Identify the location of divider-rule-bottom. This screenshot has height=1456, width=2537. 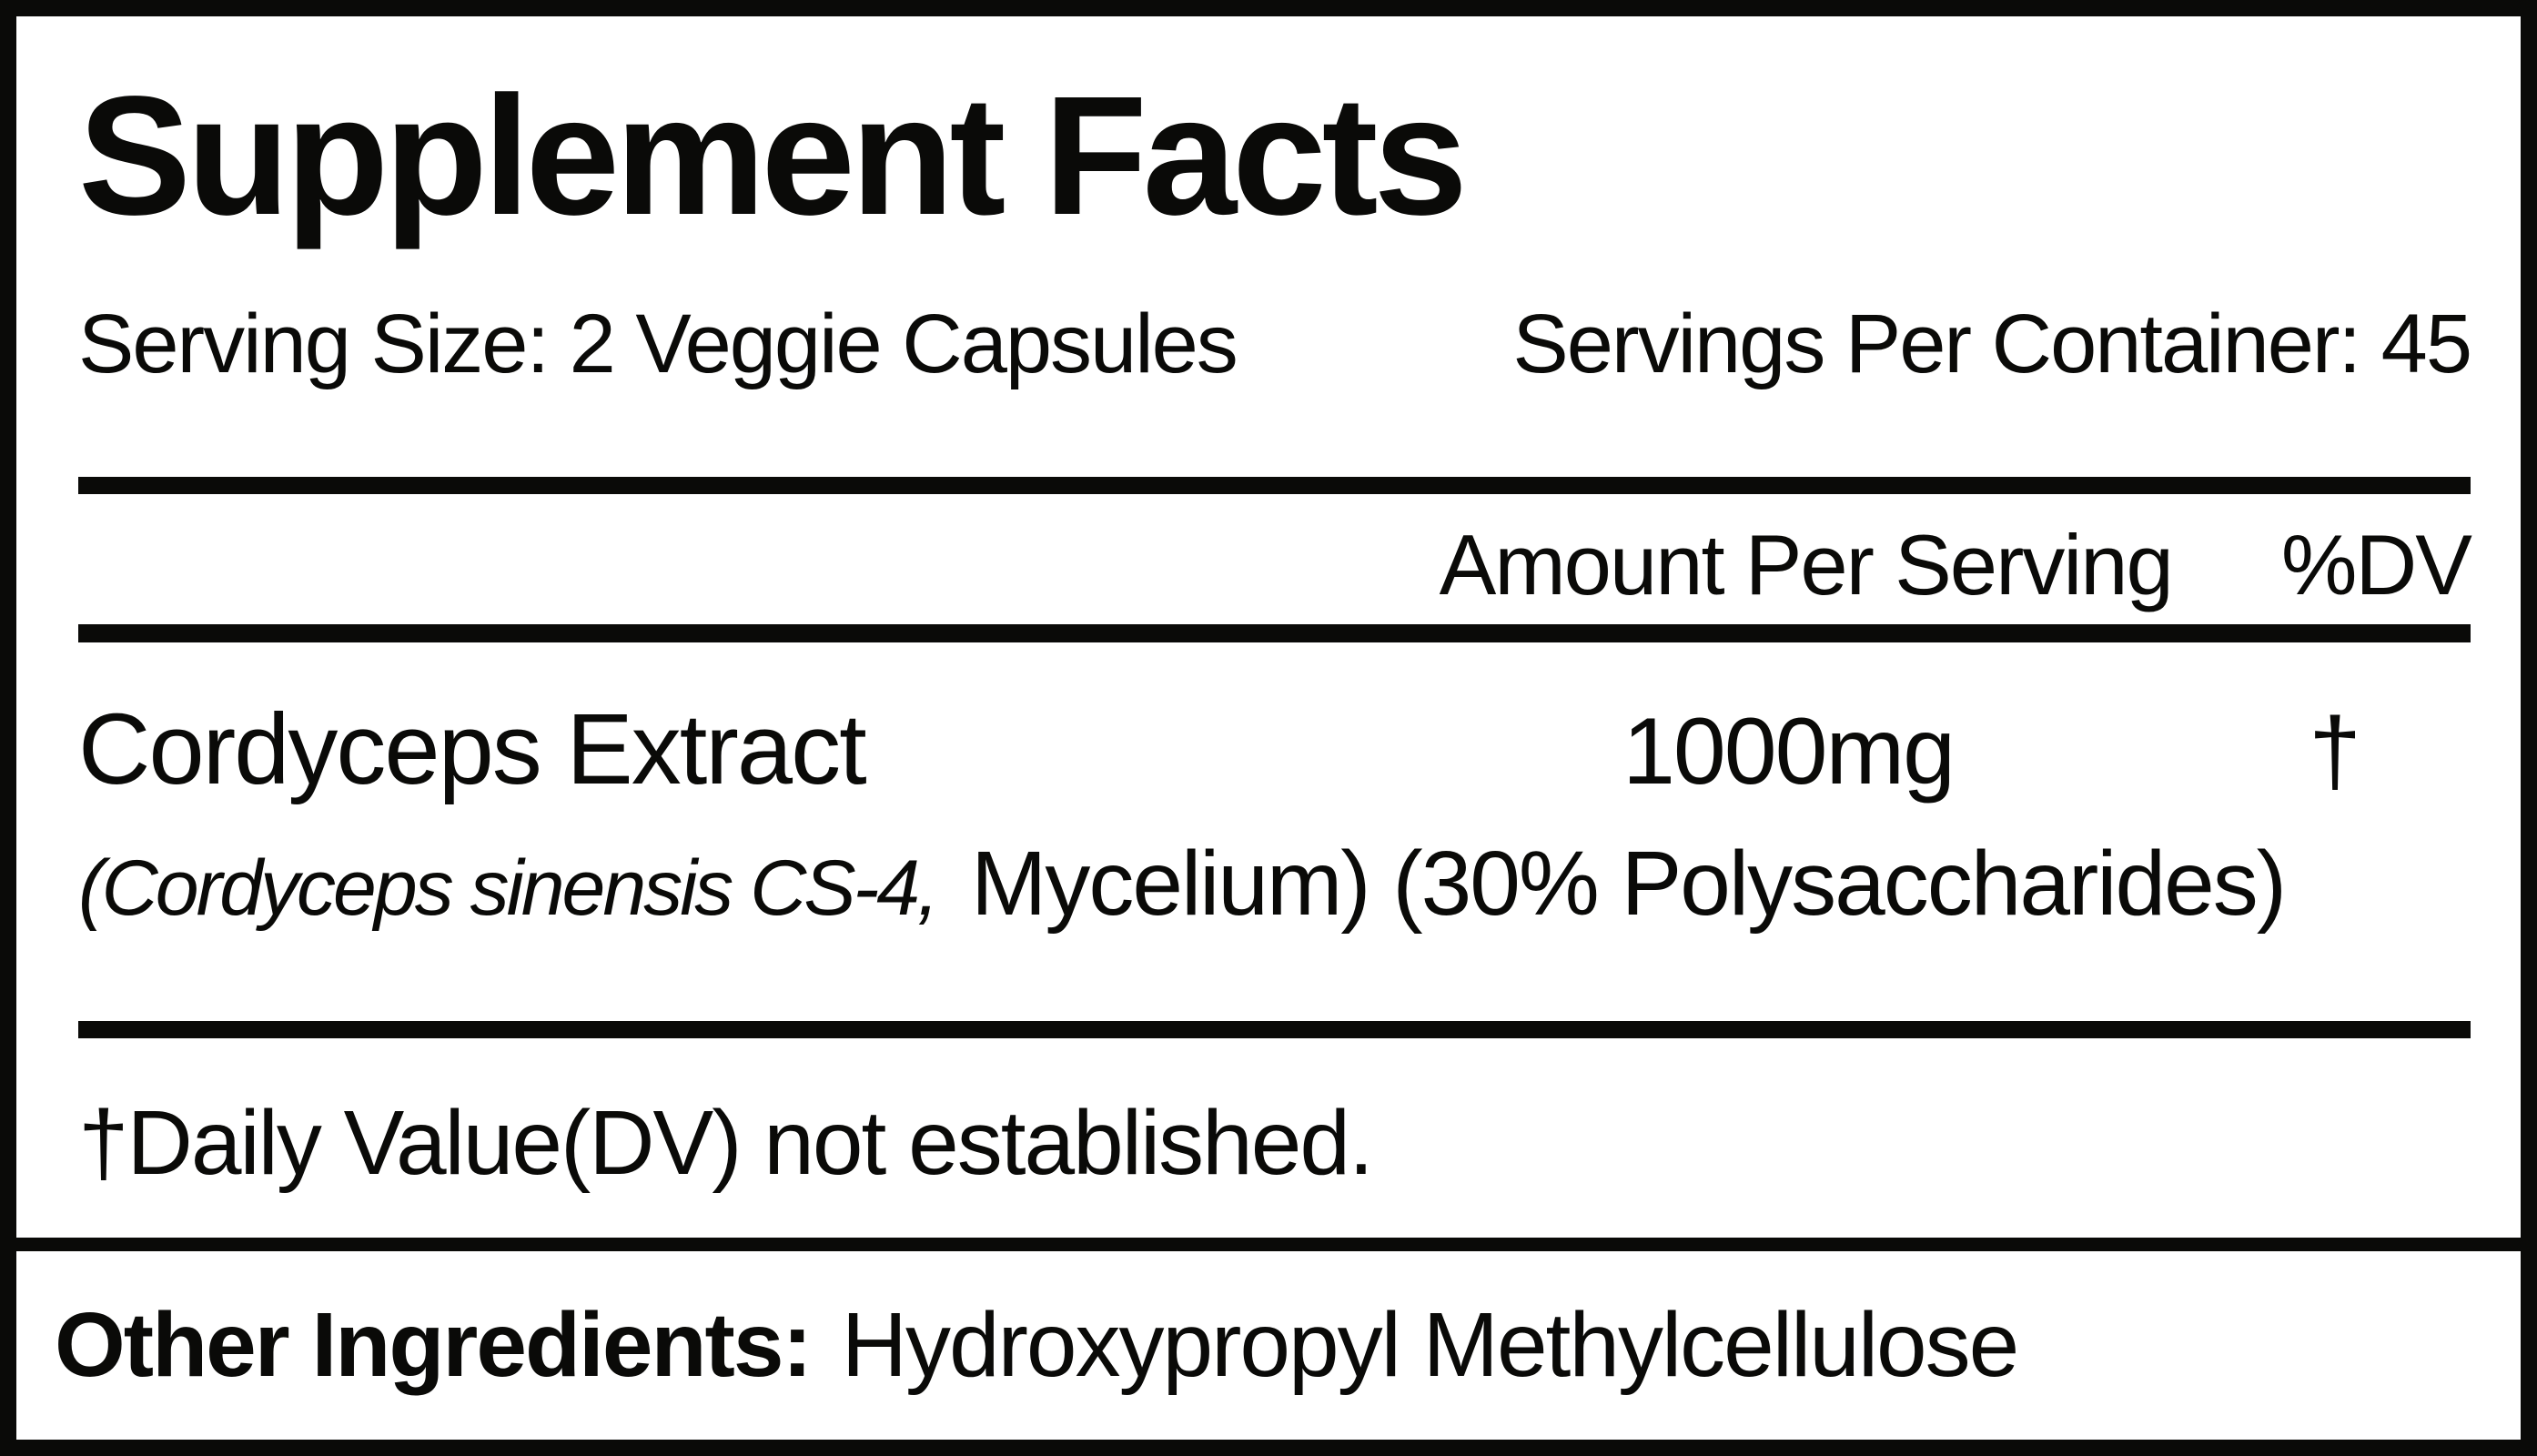
(1274, 1030).